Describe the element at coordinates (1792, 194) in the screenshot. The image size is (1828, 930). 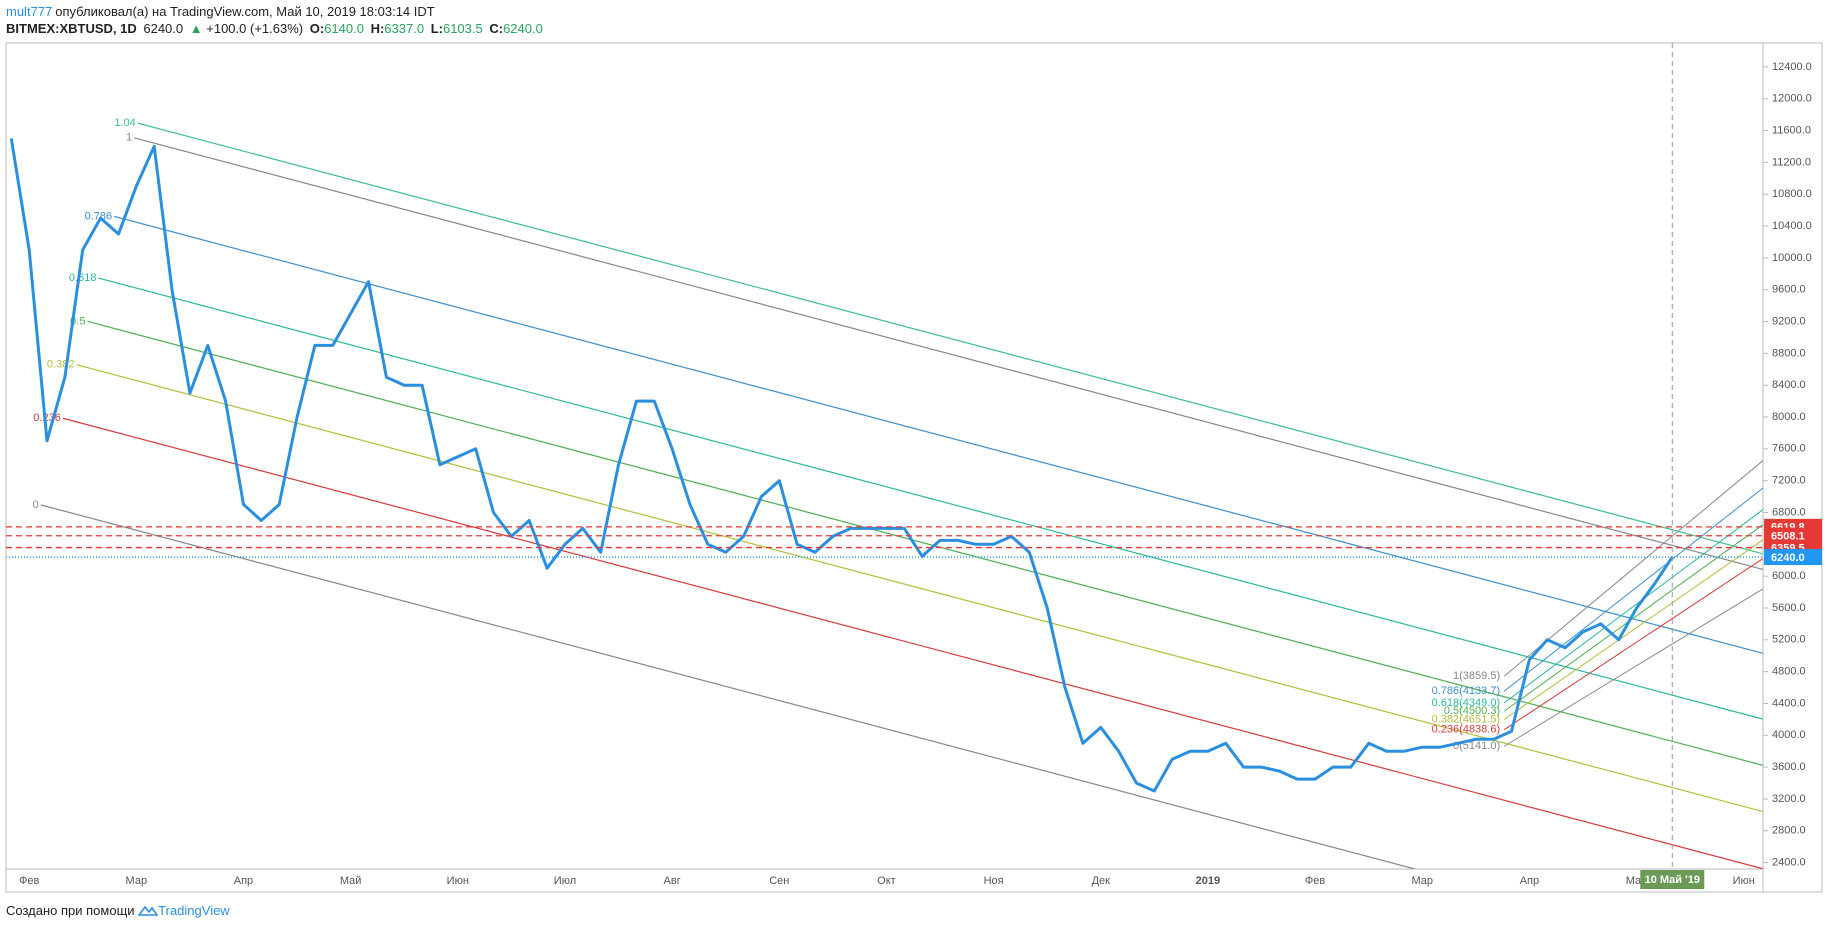
I see `y-tick-label: 10800.0` at that location.